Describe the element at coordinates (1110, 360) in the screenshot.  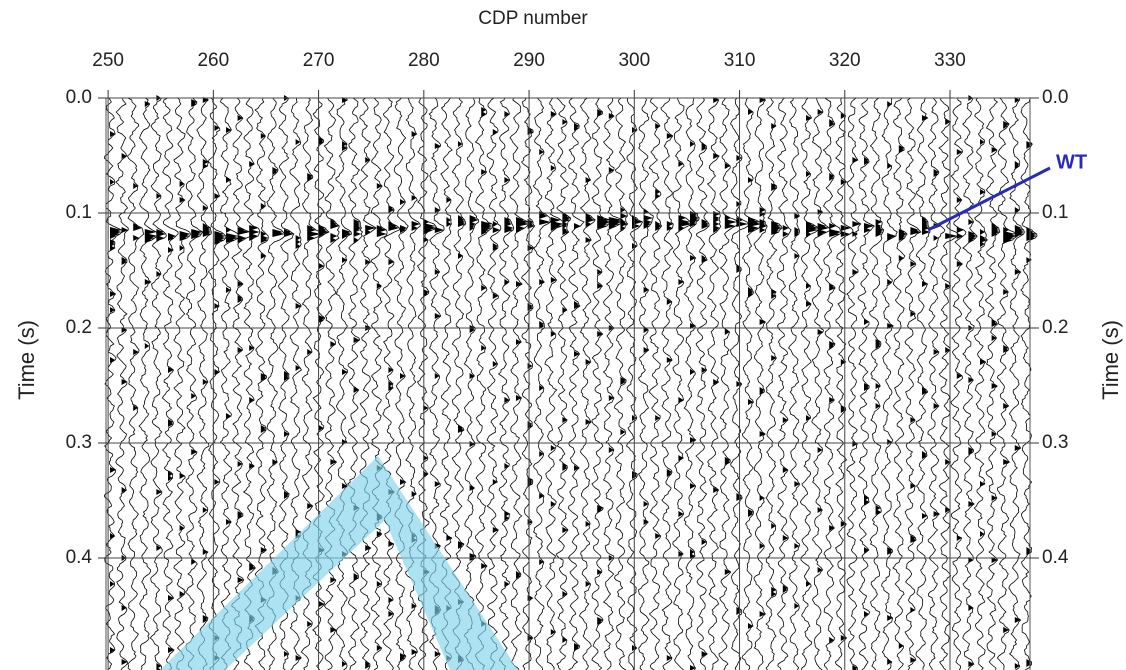
I see `y2-axis-title: Time (s)` at that location.